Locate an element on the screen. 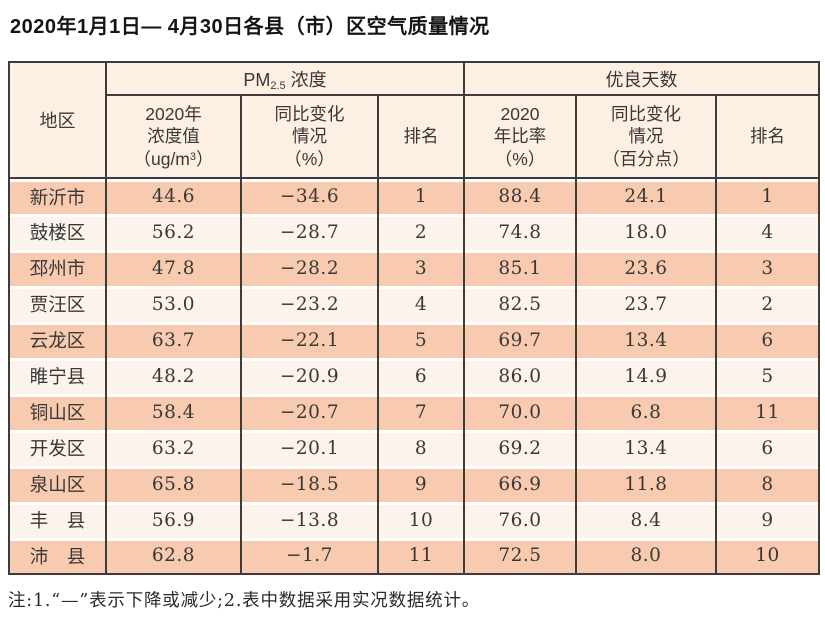 Image resolution: width=825 pixels, height=620 pixels. table-row: 云龙区 63.7 −22.1 5 69.7 13.4 6 is located at coordinates (414, 340).